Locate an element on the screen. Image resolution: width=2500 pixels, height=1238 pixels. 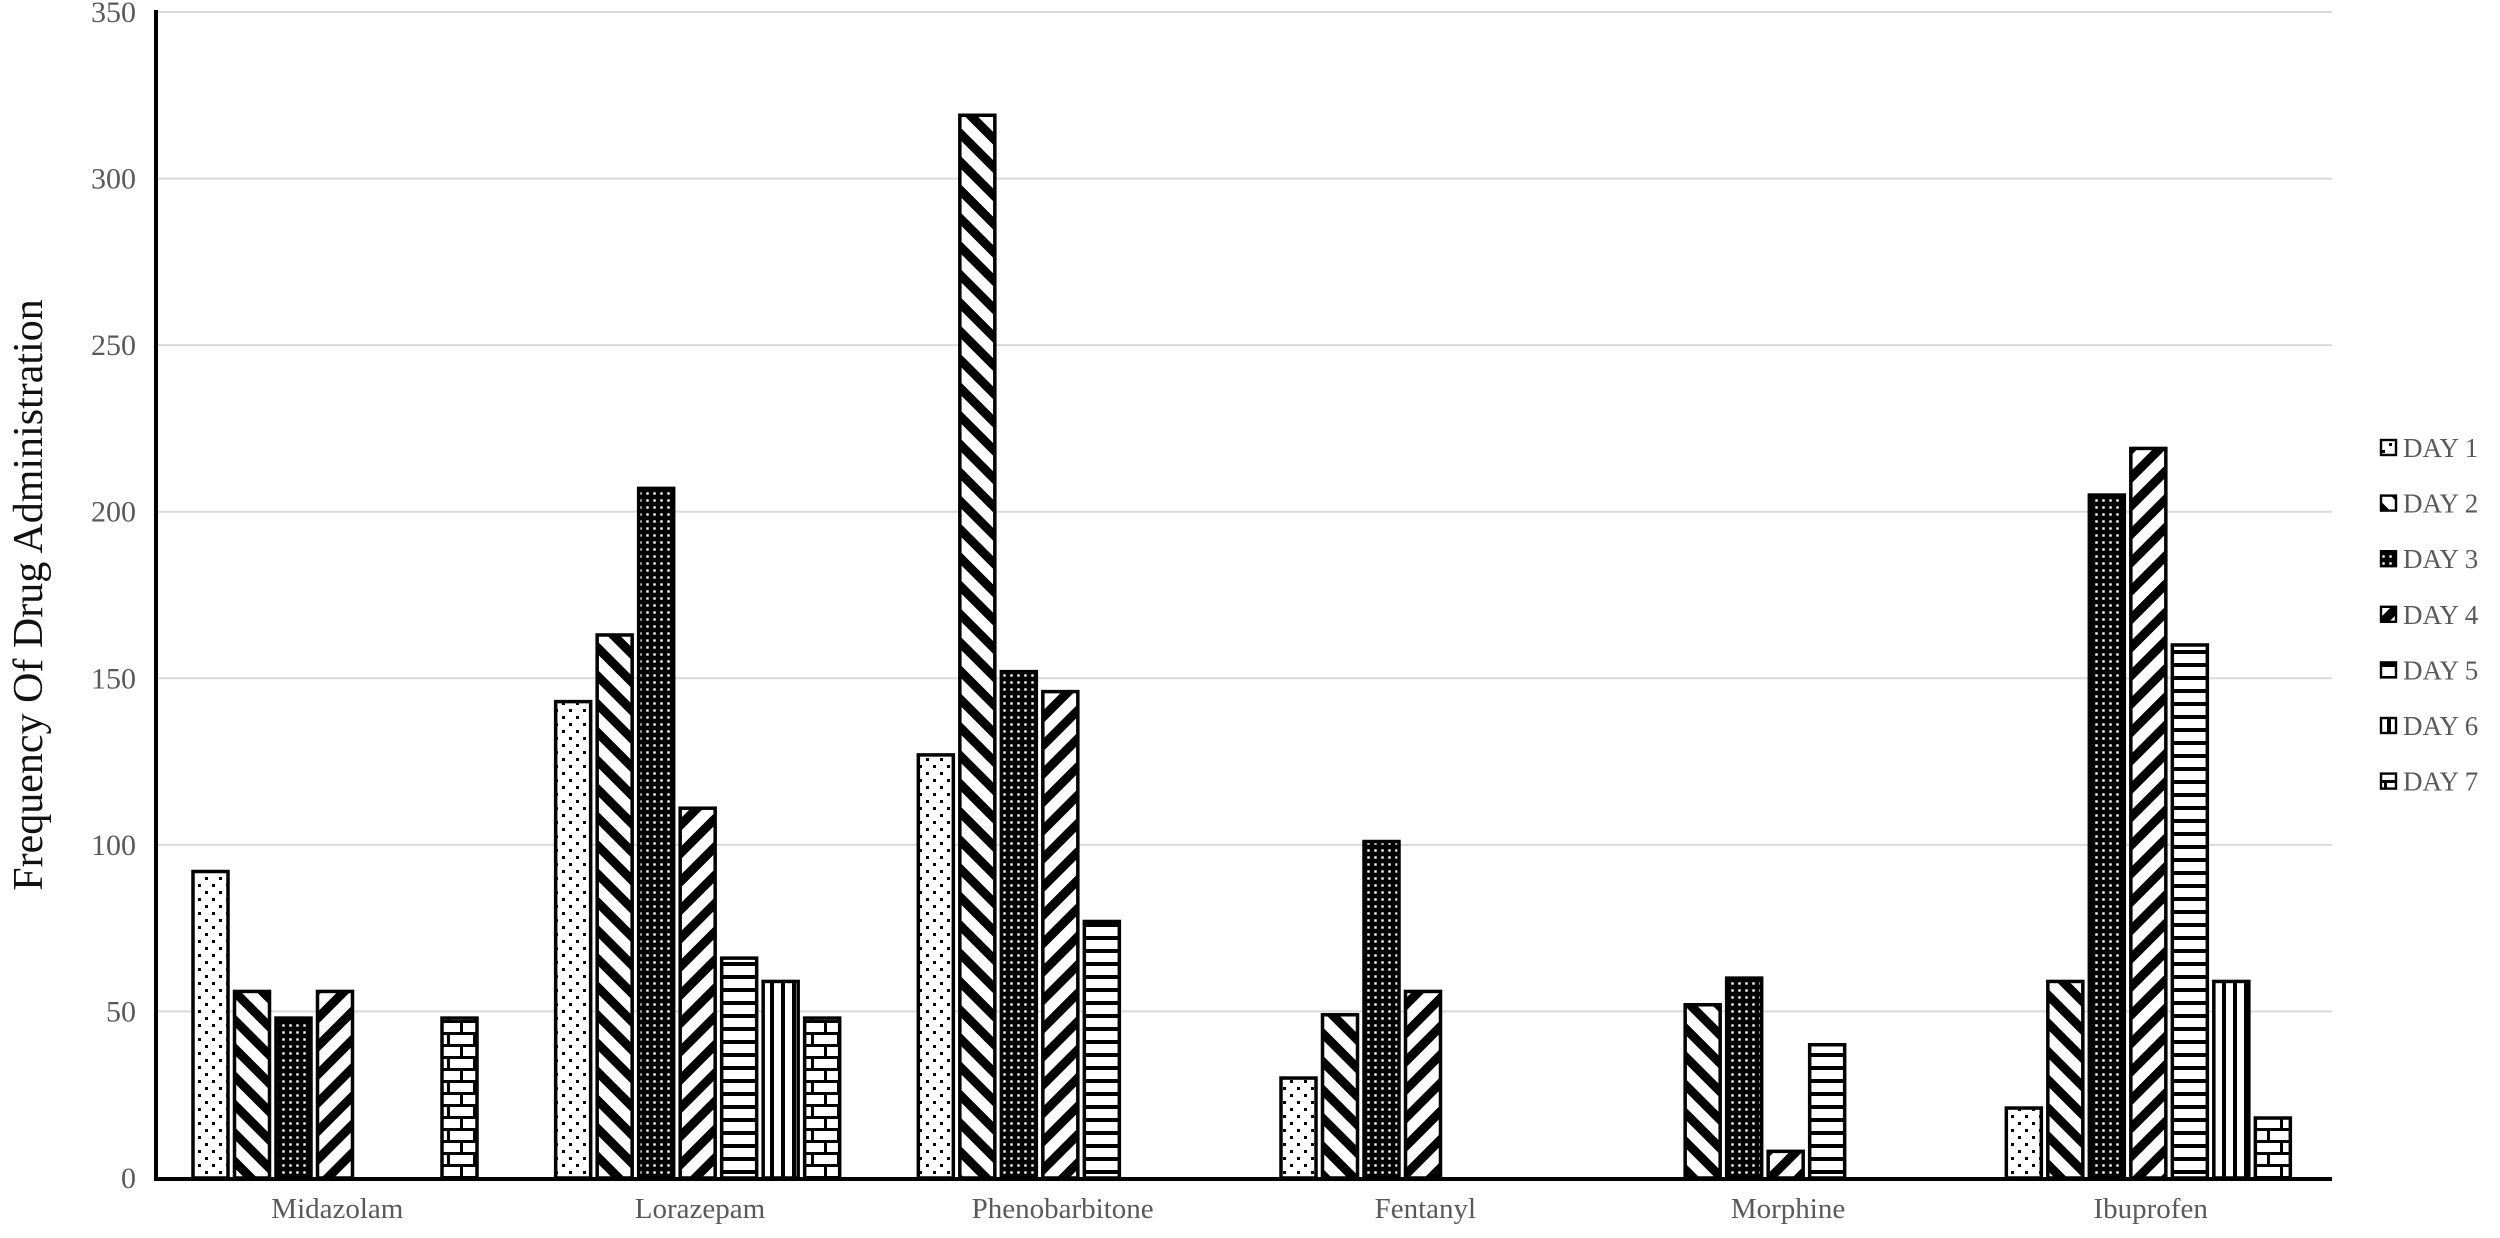
legend-item-label: DAY 1 is located at coordinates (2440, 448).